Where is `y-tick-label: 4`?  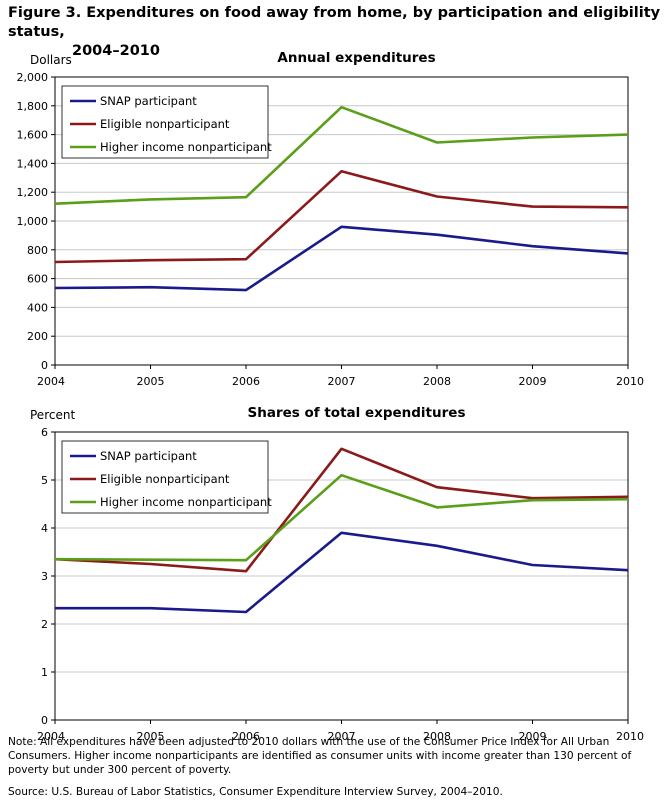
y-tick-label: 4 is located at coordinates (44, 528).